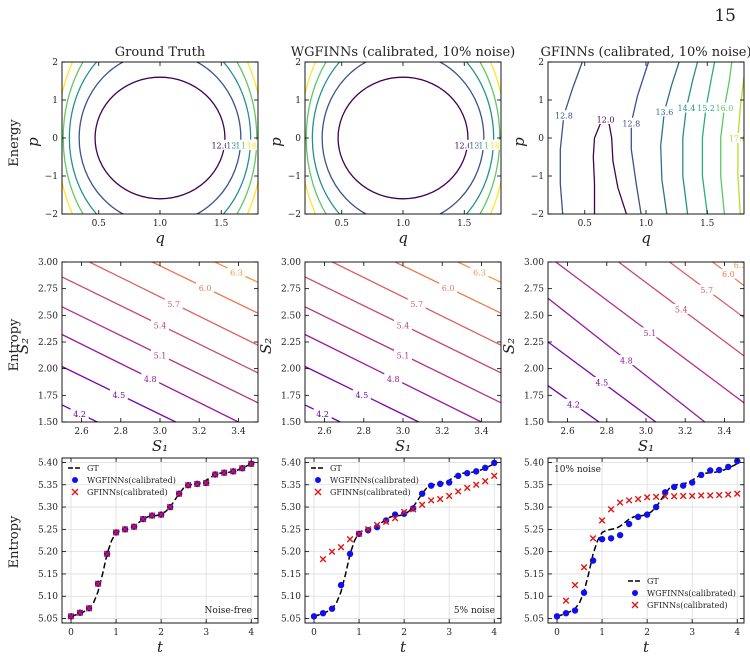 This screenshot has width=750, height=657. Describe the element at coordinates (403, 342) in the screenshot. I see `plot-marks: 4.2 4.5 4.8 5.1 5.4 5.7 6.0 6.3` at that location.